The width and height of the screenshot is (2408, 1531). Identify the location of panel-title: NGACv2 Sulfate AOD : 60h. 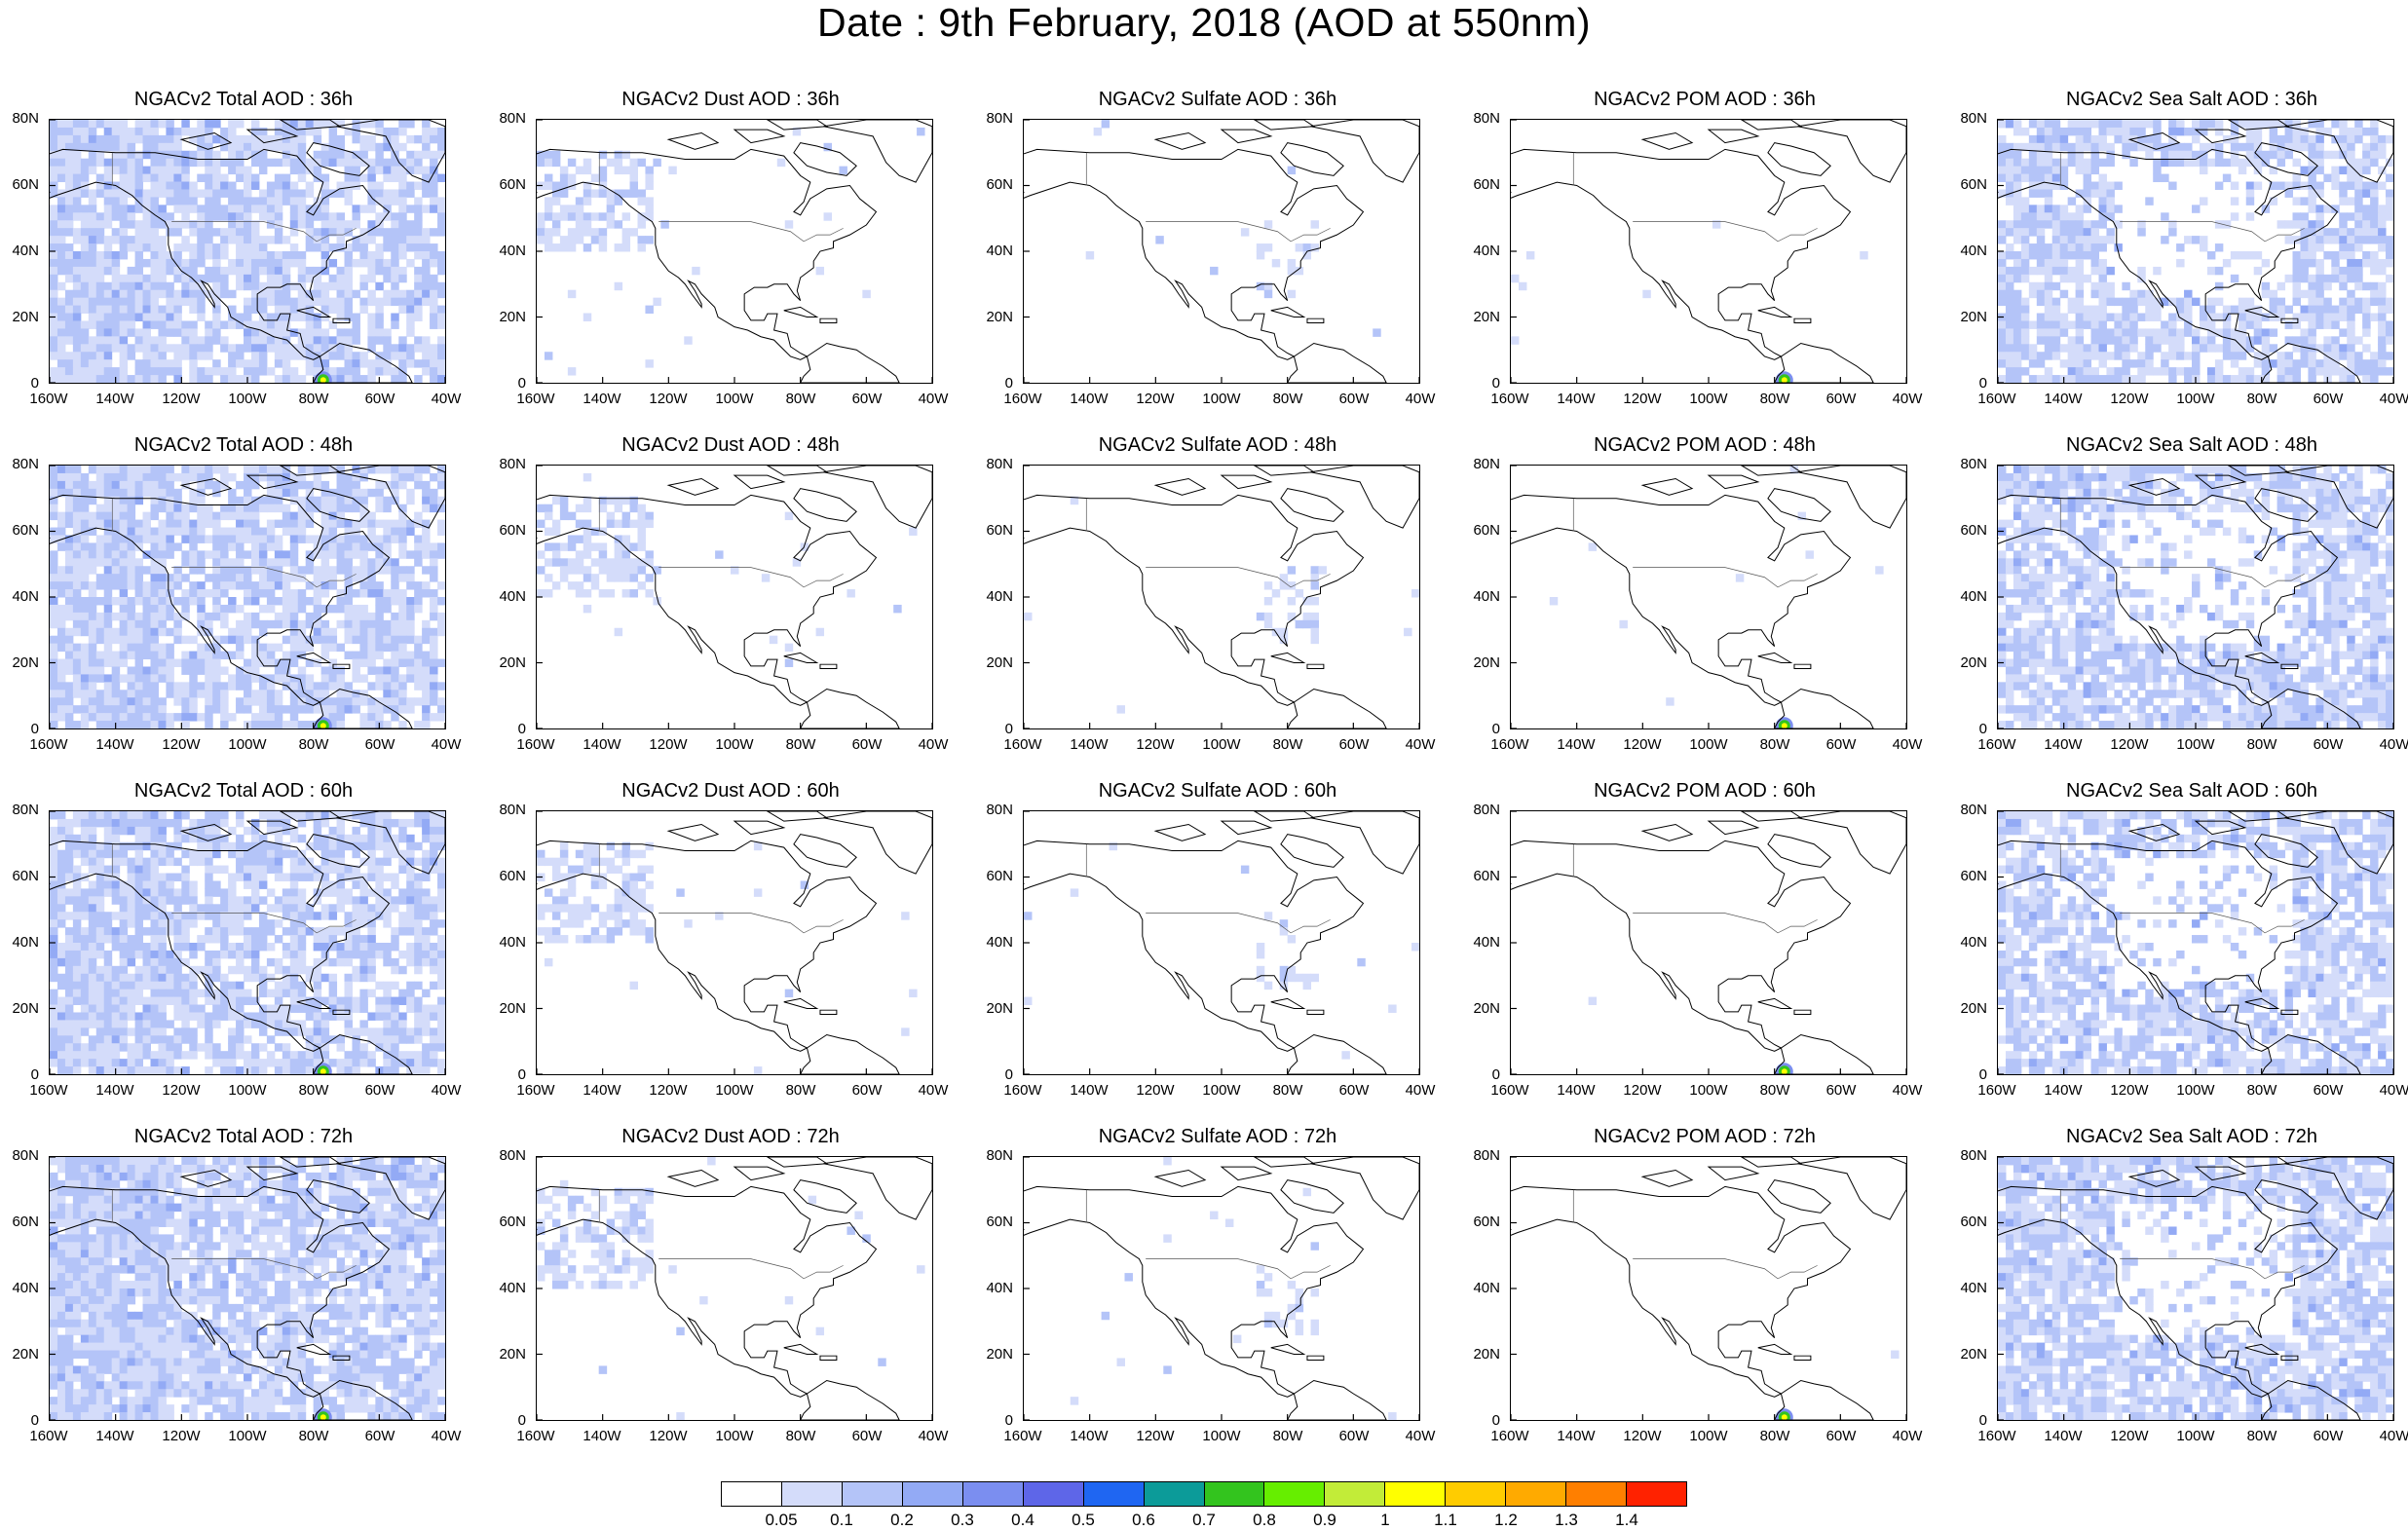
(1217, 791).